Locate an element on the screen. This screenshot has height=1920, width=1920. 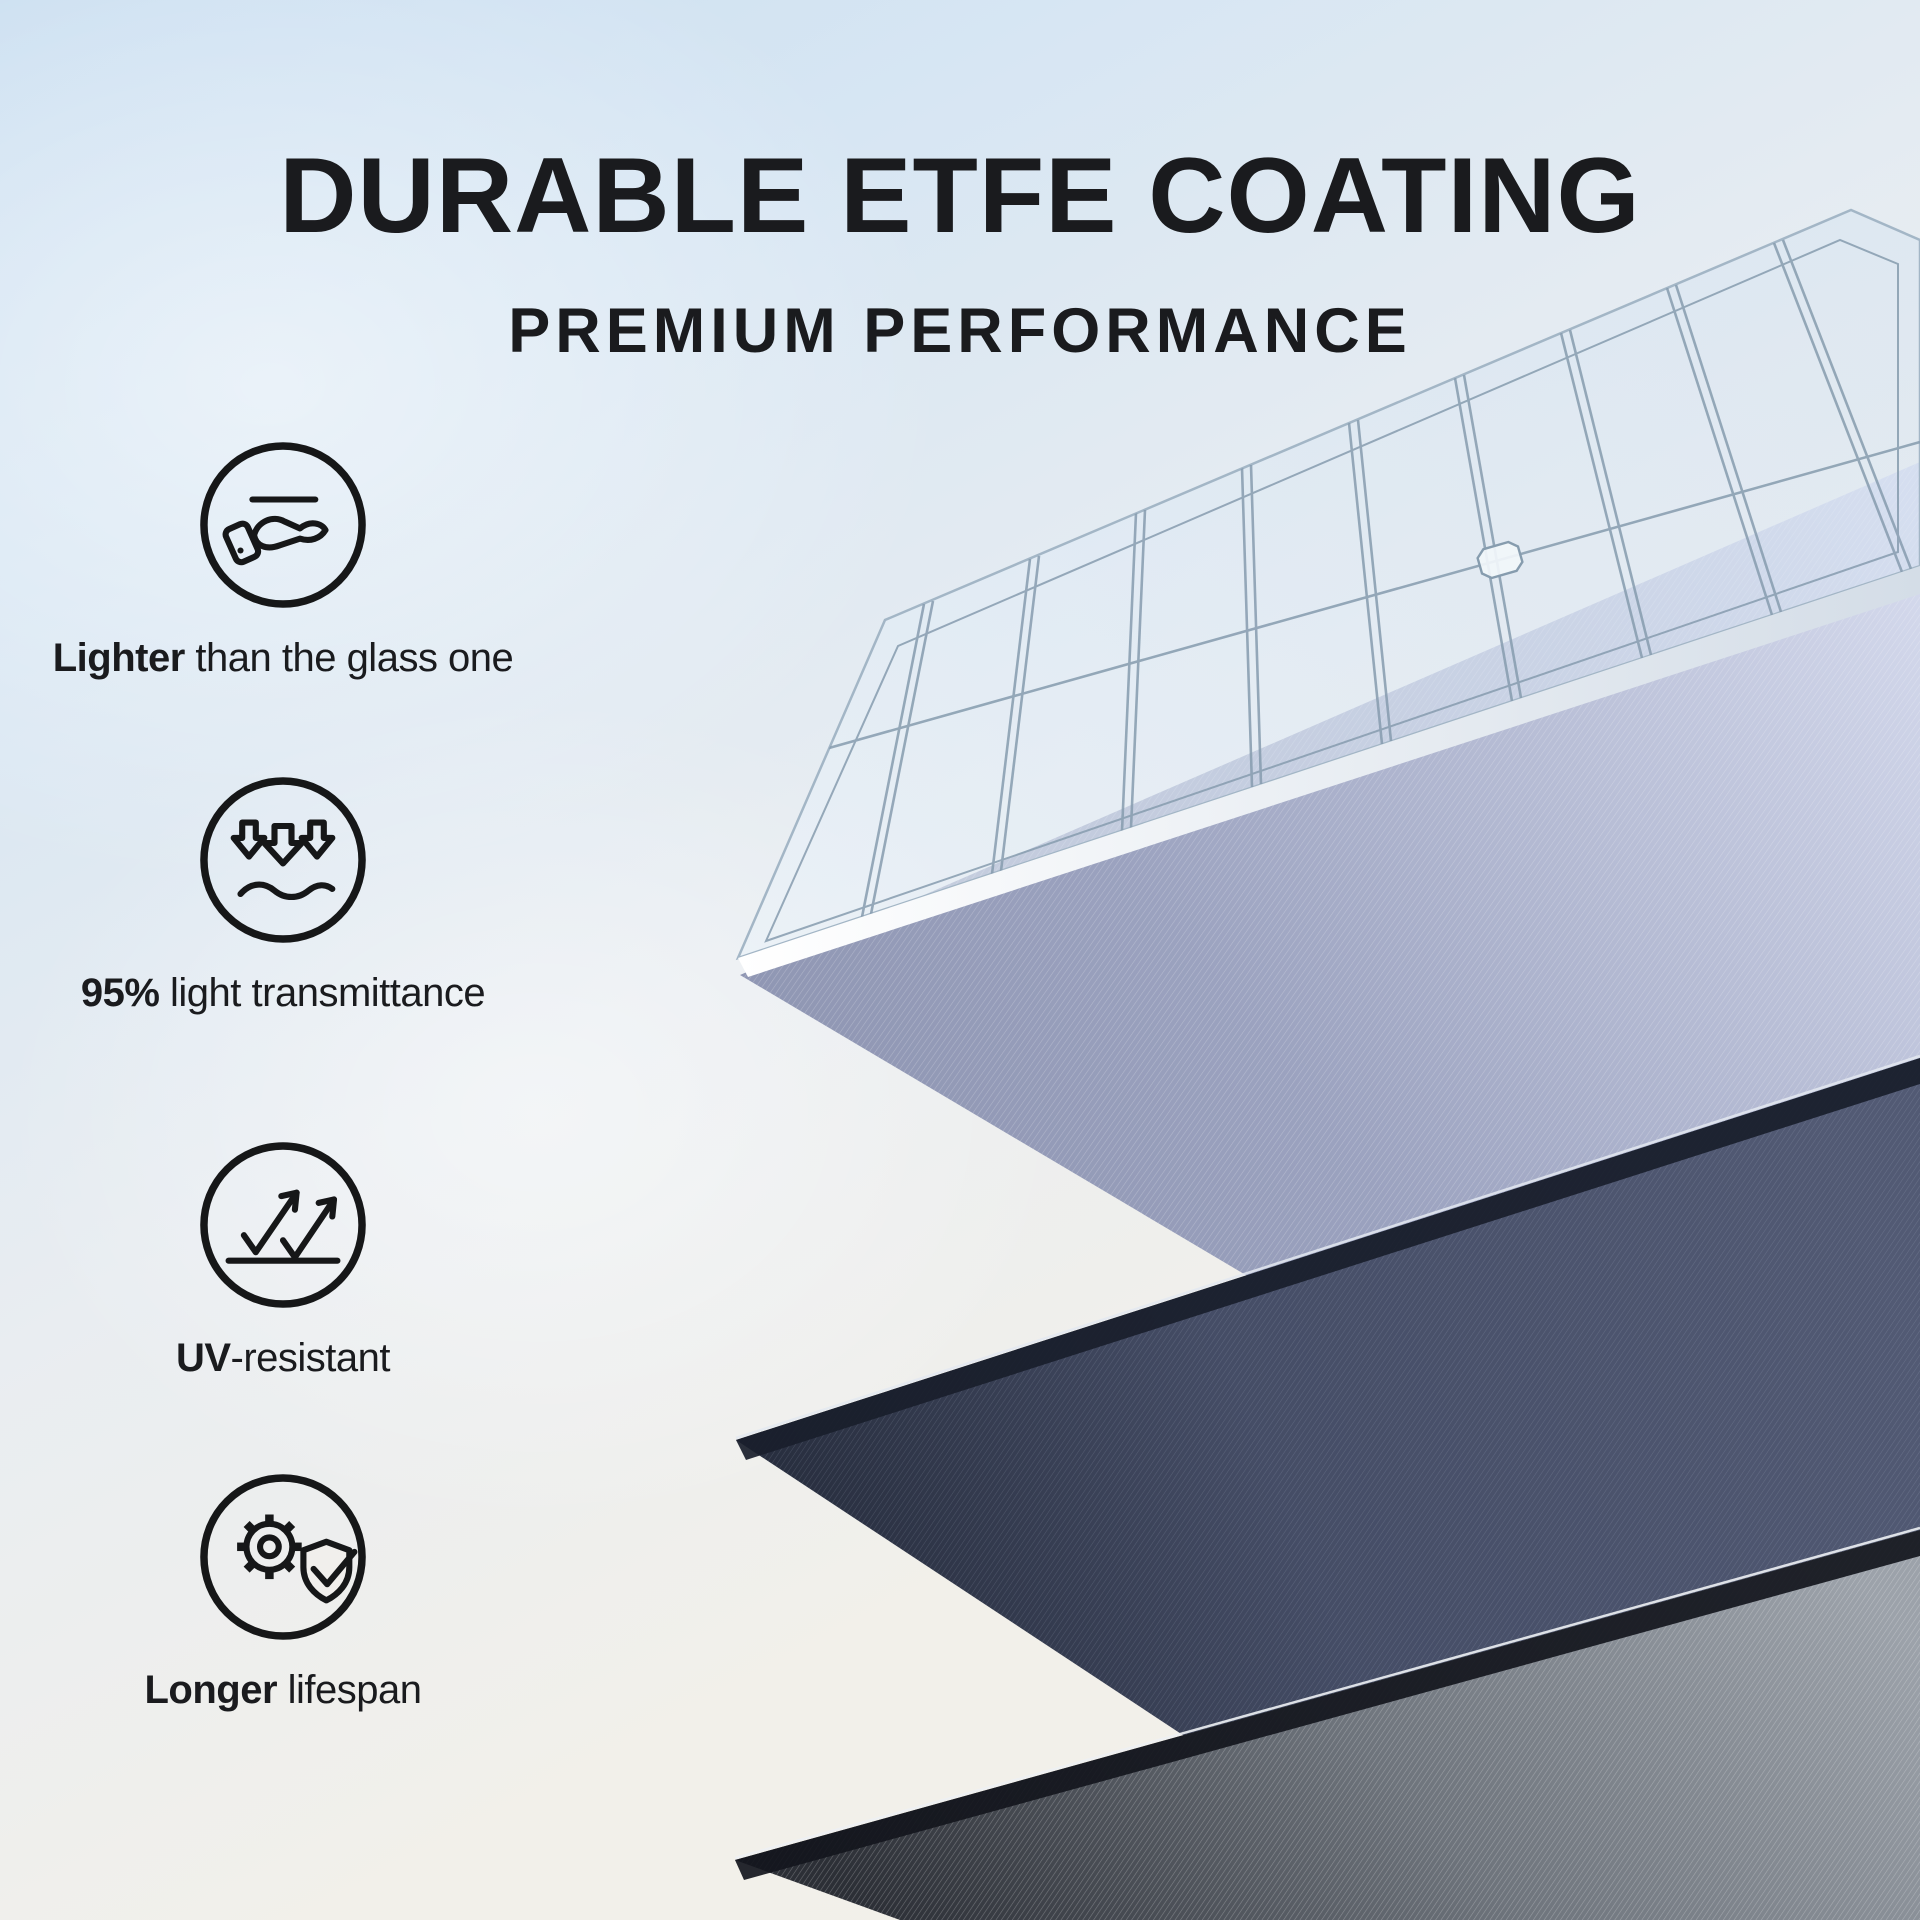
backsheet-layer is located at coordinates (1327, 1723).